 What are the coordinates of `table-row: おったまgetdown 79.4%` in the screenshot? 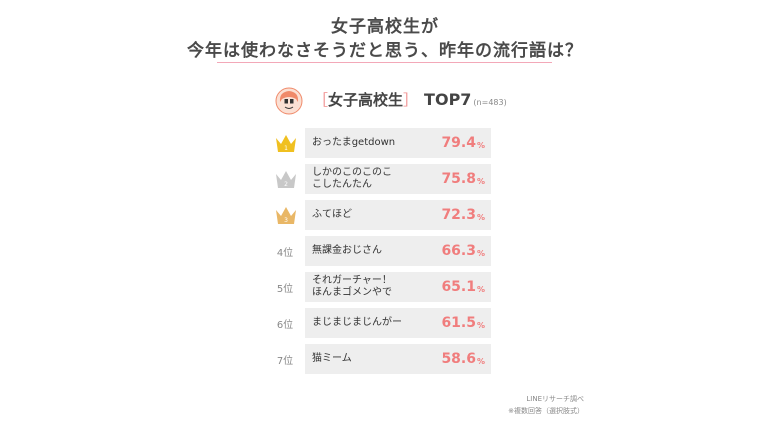 It's located at (398, 143).